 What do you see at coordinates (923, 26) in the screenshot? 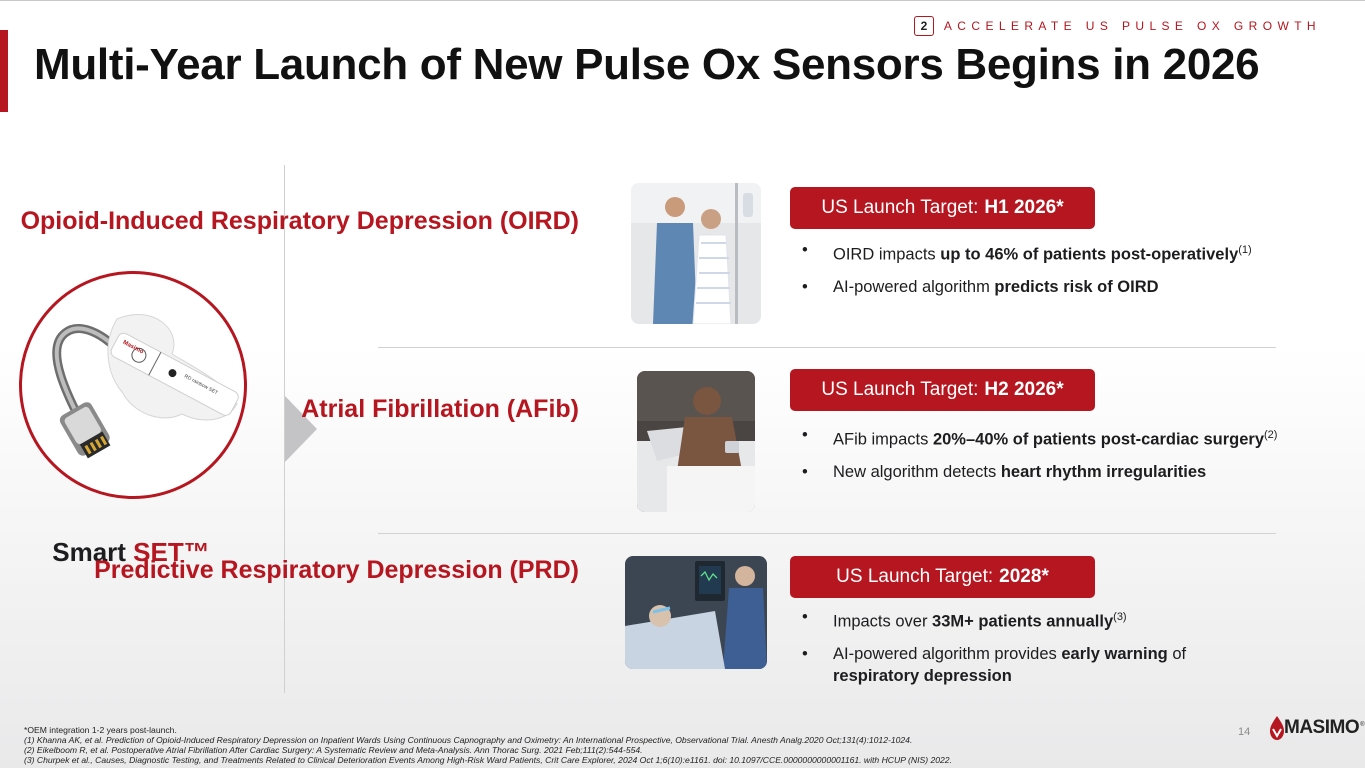
I see `section-number-badge: 2` at bounding box center [923, 26].